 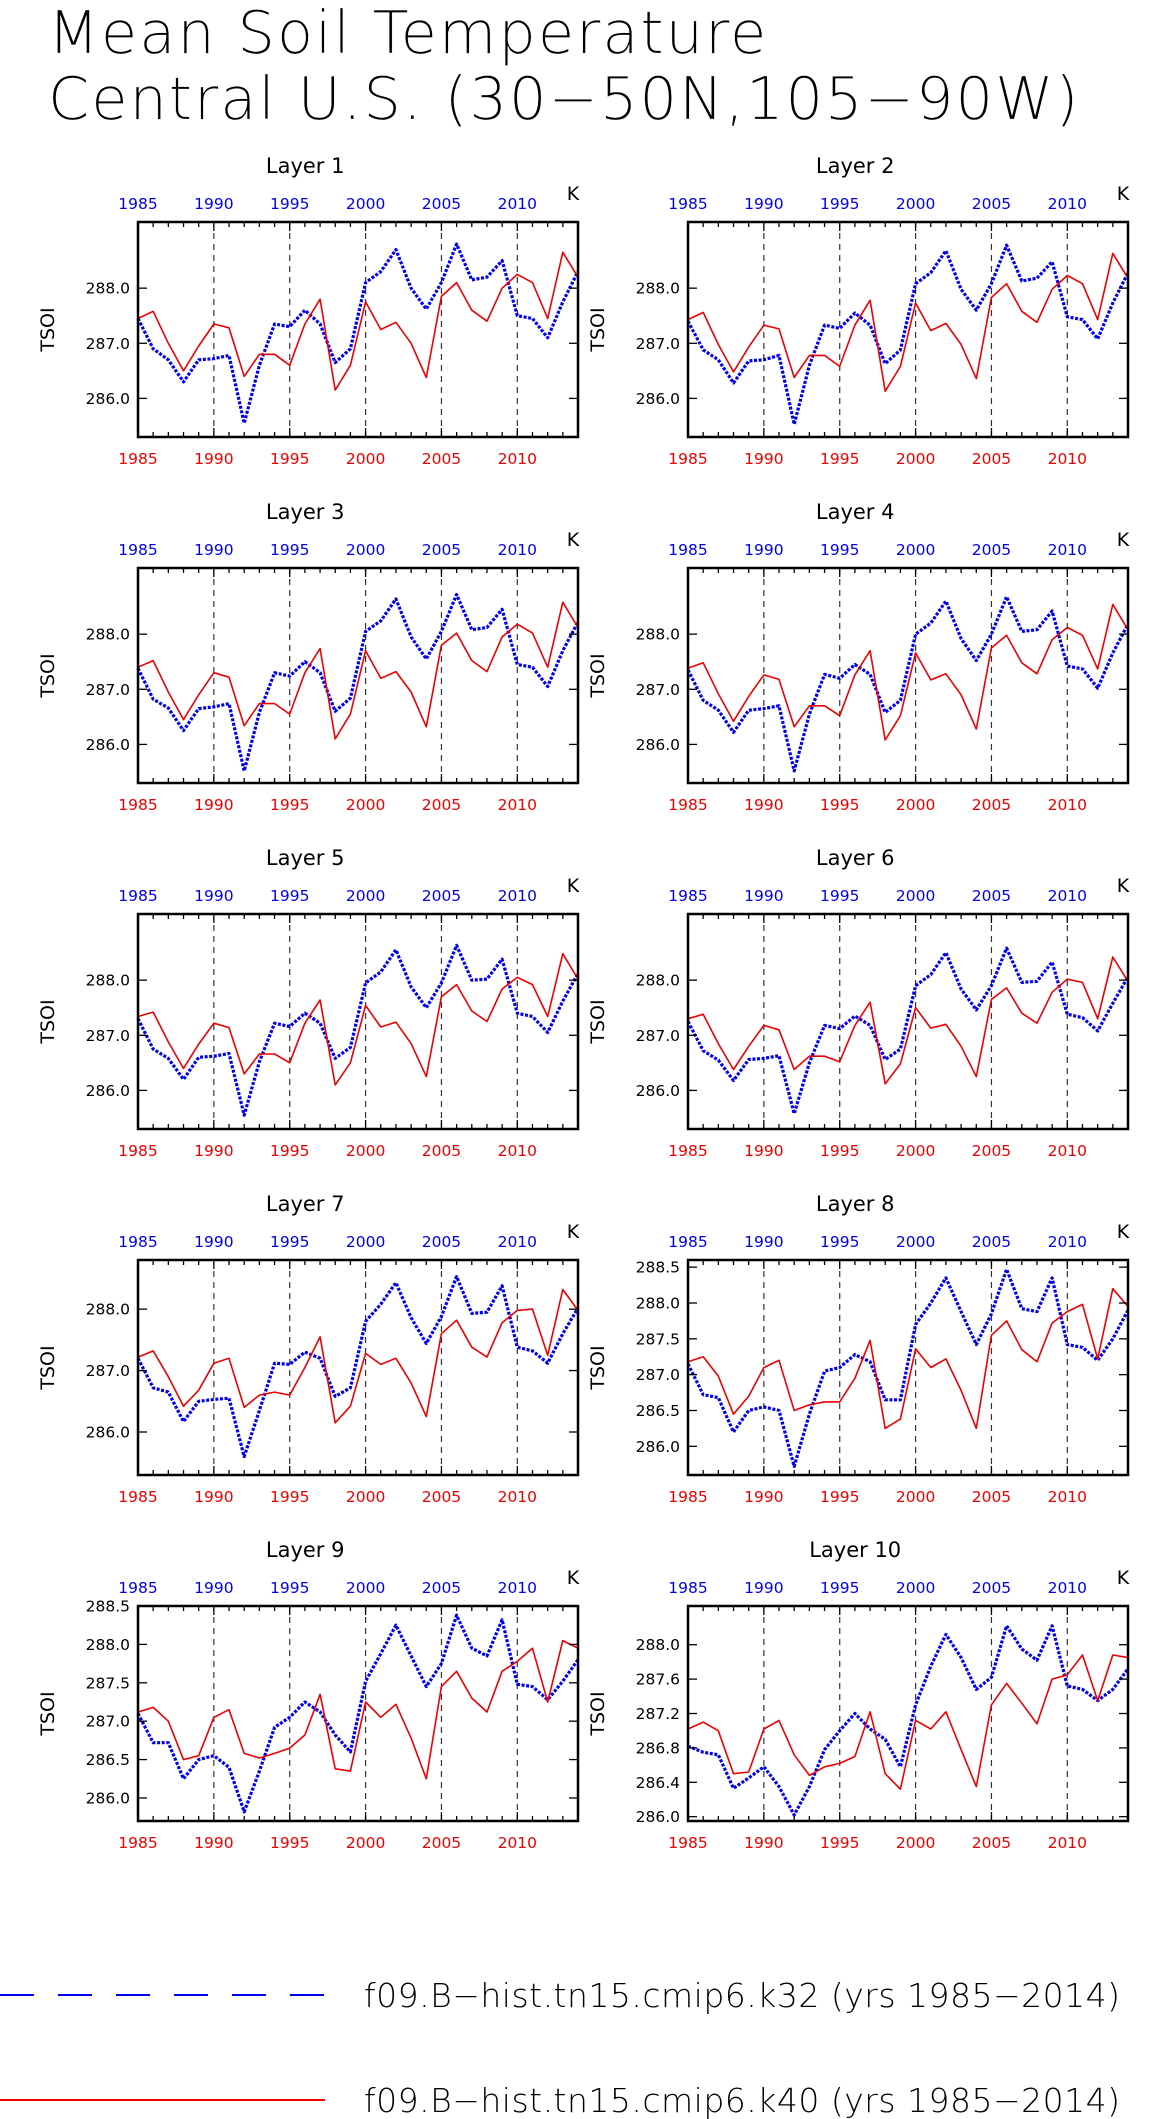 What do you see at coordinates (658, 1411) in the screenshot?
I see `y-tick-label: 286.5` at bounding box center [658, 1411].